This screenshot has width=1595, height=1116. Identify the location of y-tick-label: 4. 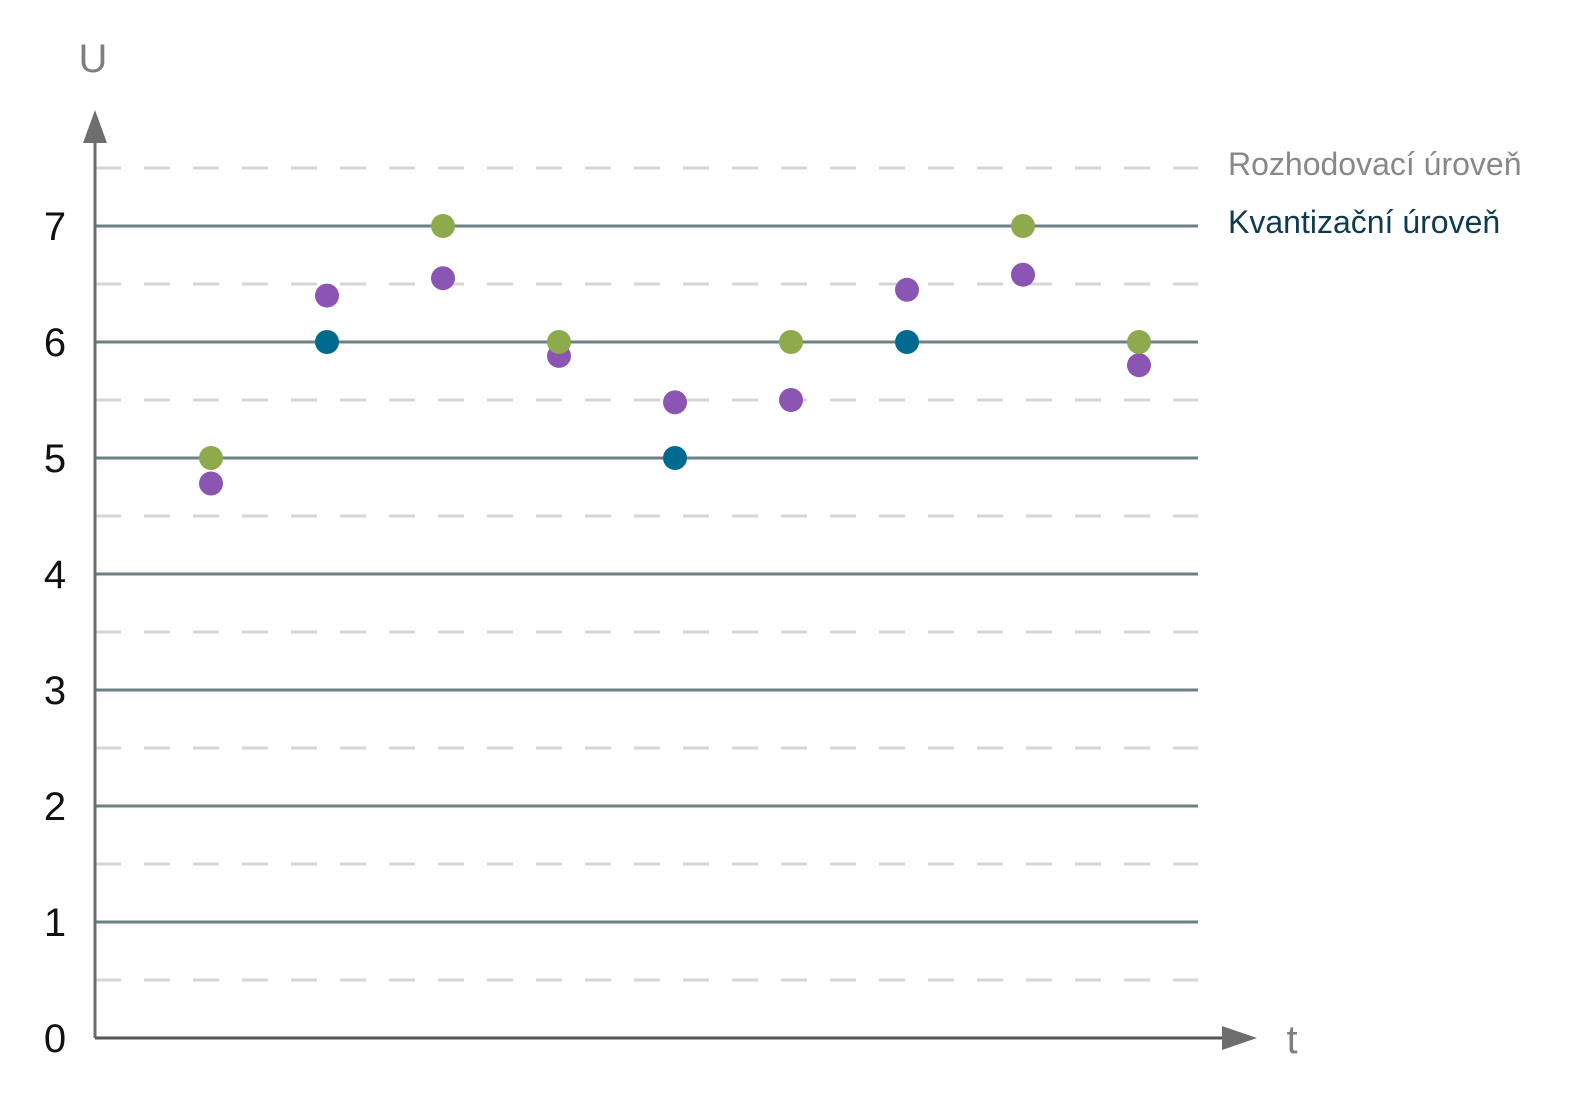
(55, 575).